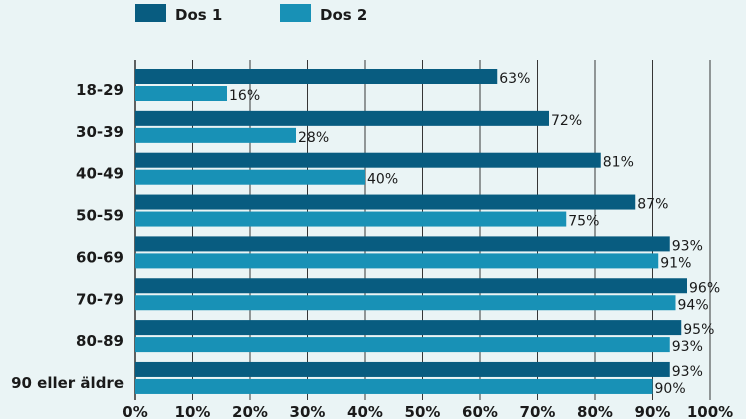 This screenshot has height=419, width=746. Describe the element at coordinates (67, 383) in the screenshot. I see `category-label: 90 eller äldre` at that location.